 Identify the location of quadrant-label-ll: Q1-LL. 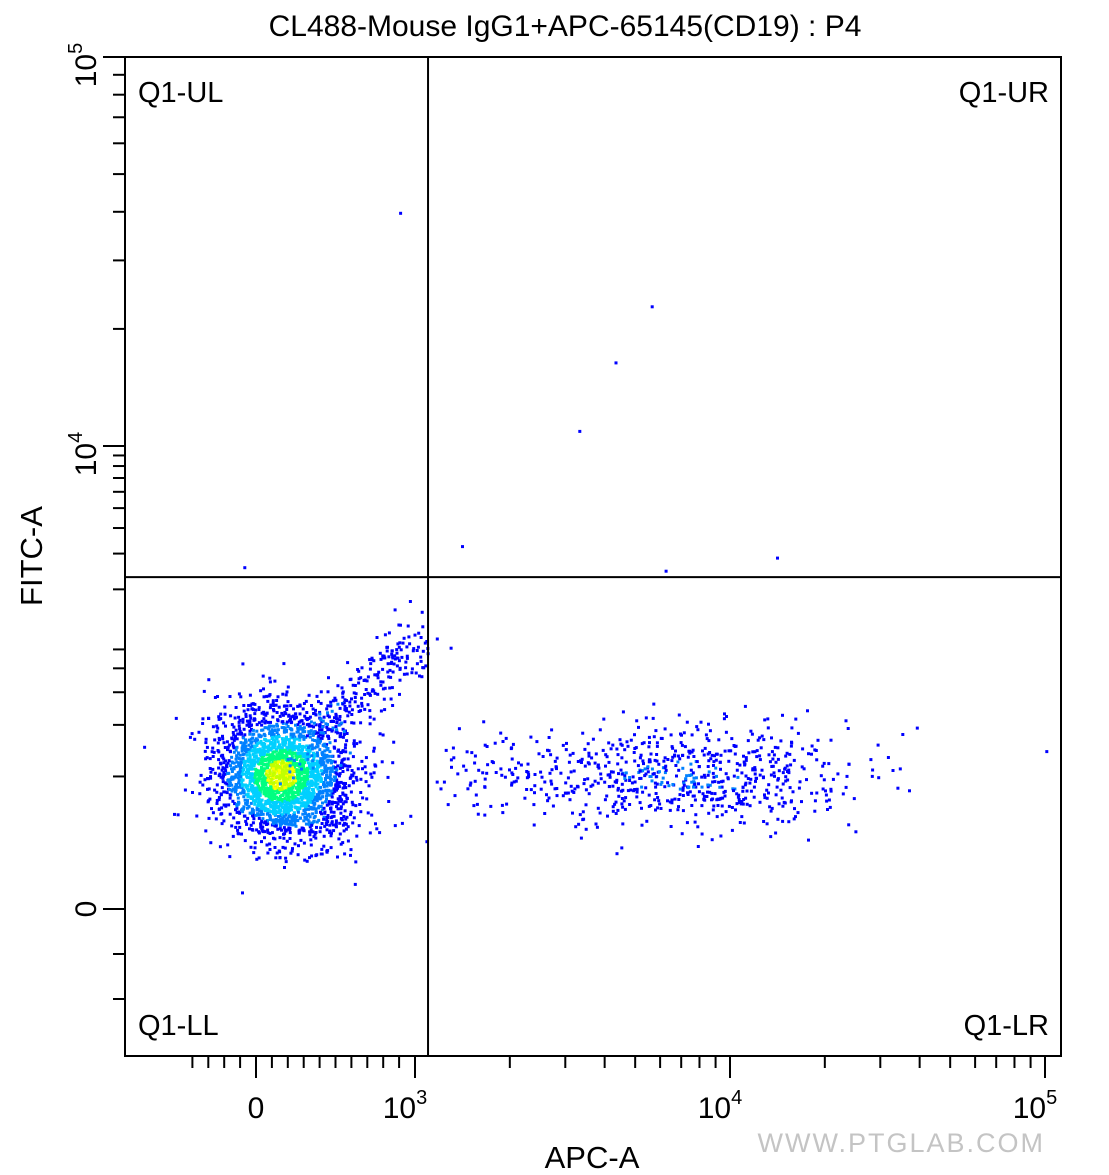
(178, 1026).